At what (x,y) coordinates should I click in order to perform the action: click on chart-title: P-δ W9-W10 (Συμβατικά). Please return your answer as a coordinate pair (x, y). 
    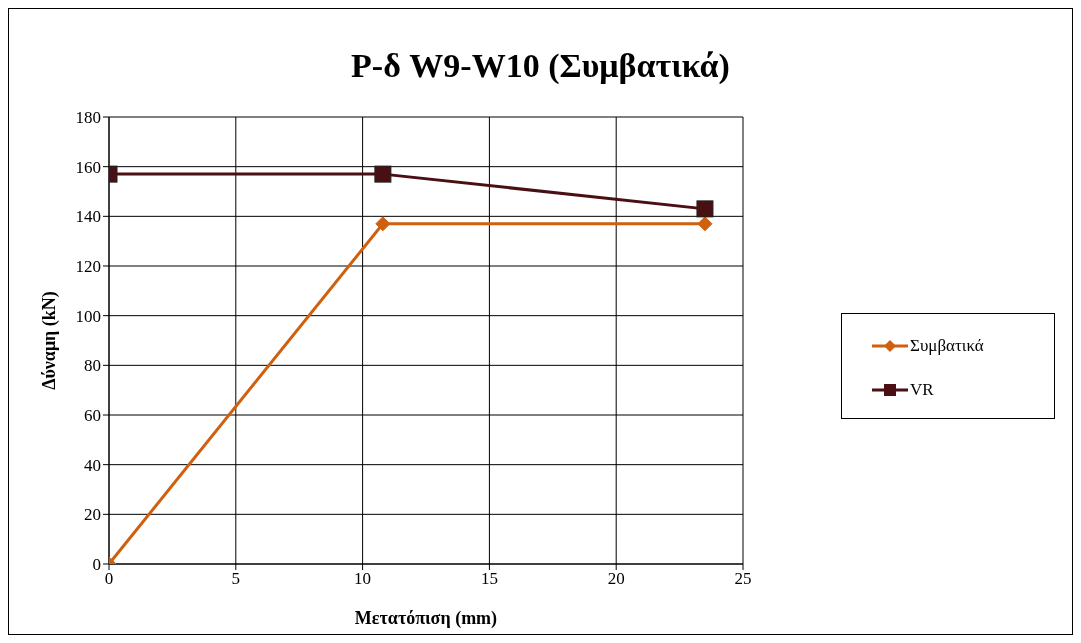
    Looking at the image, I should click on (540, 66).